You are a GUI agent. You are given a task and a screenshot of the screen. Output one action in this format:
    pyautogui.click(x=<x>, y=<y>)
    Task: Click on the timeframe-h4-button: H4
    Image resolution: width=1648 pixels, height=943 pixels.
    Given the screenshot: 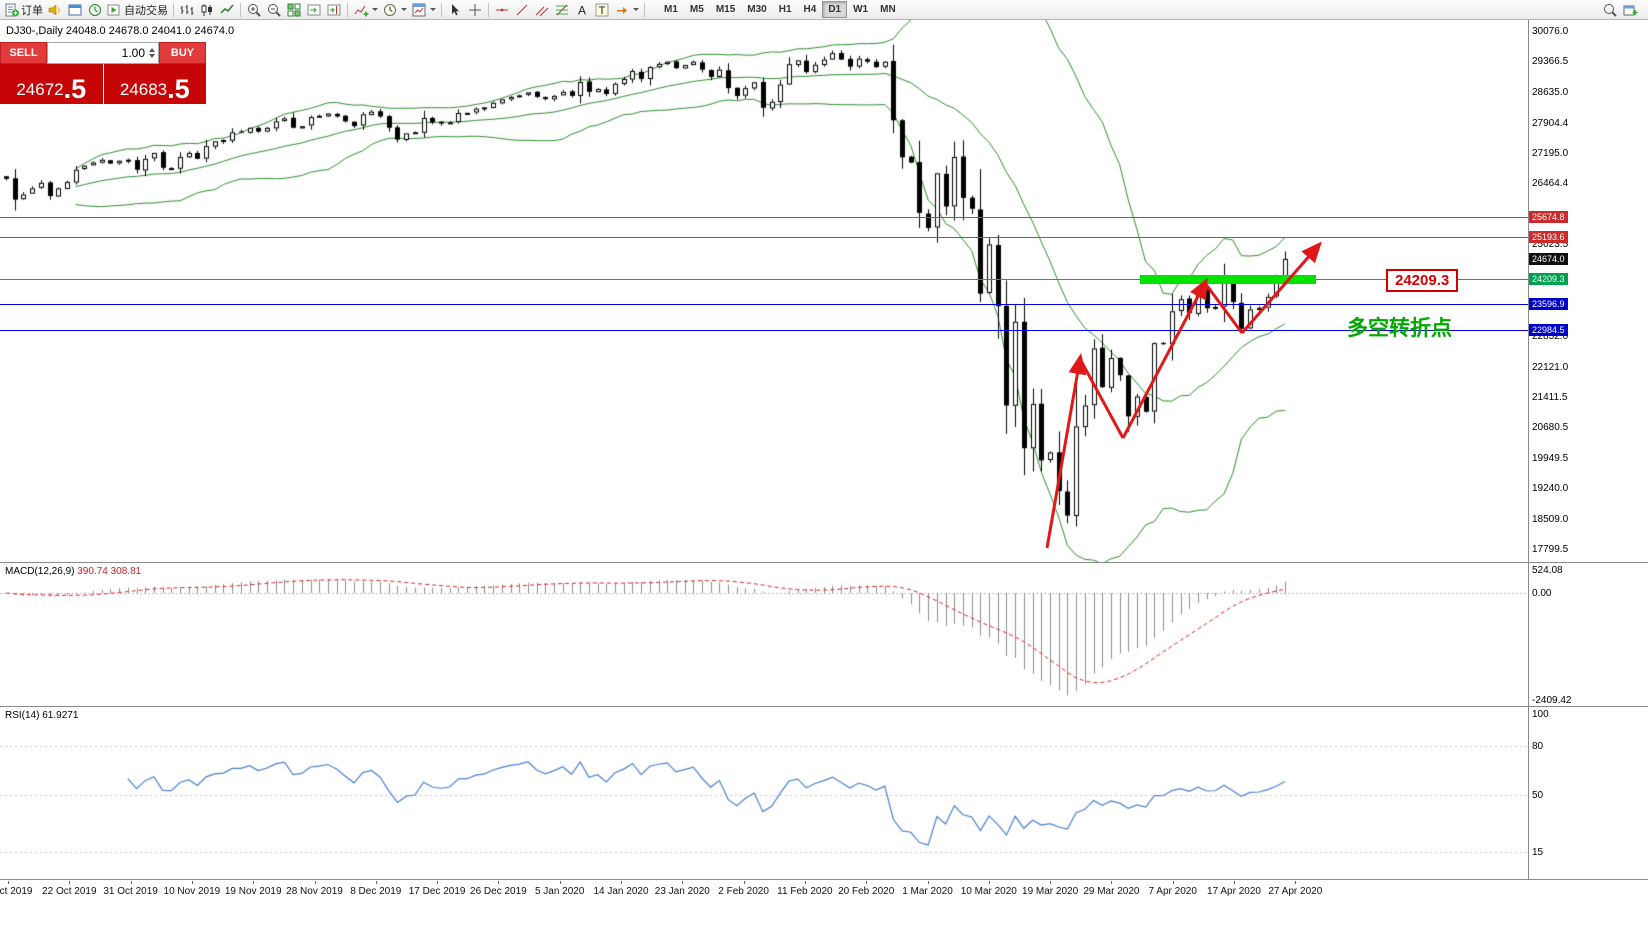 What is the action you would take?
    pyautogui.click(x=810, y=9)
    